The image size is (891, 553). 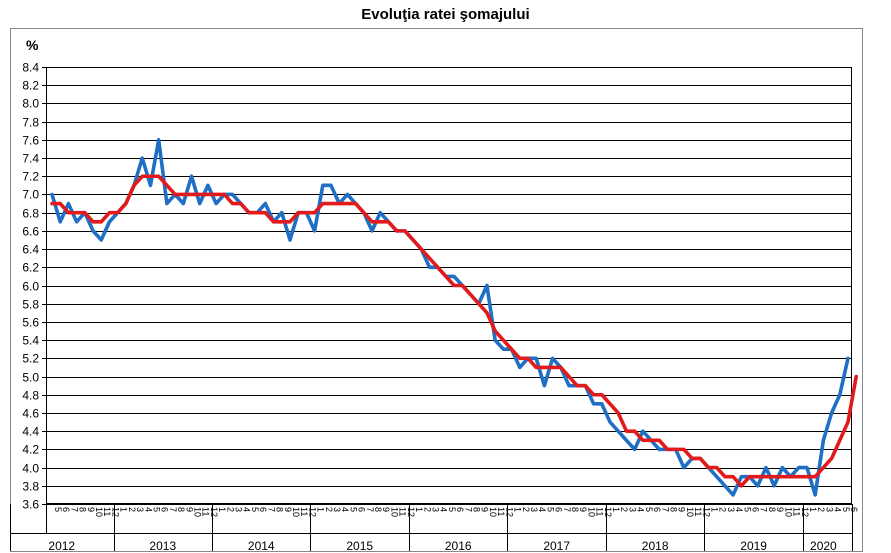 I want to click on y-tick-label: 7.0, so click(x=30, y=195).